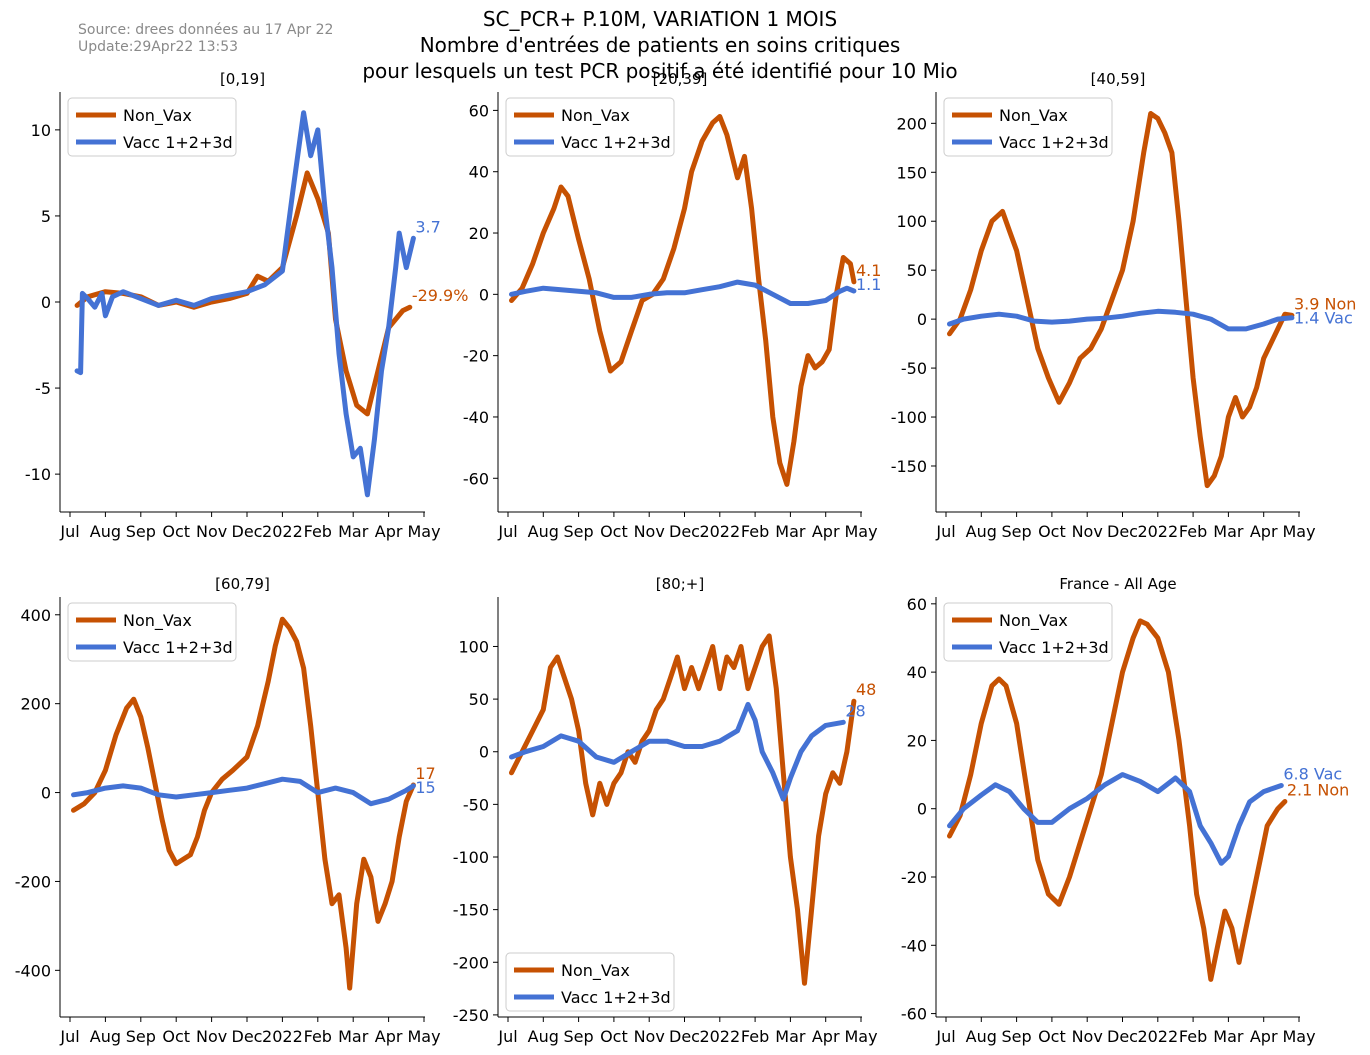 Image resolution: width=1370 pixels, height=1055 pixels. What do you see at coordinates (46, 216) in the screenshot?
I see `y-tick-label: 5` at bounding box center [46, 216].